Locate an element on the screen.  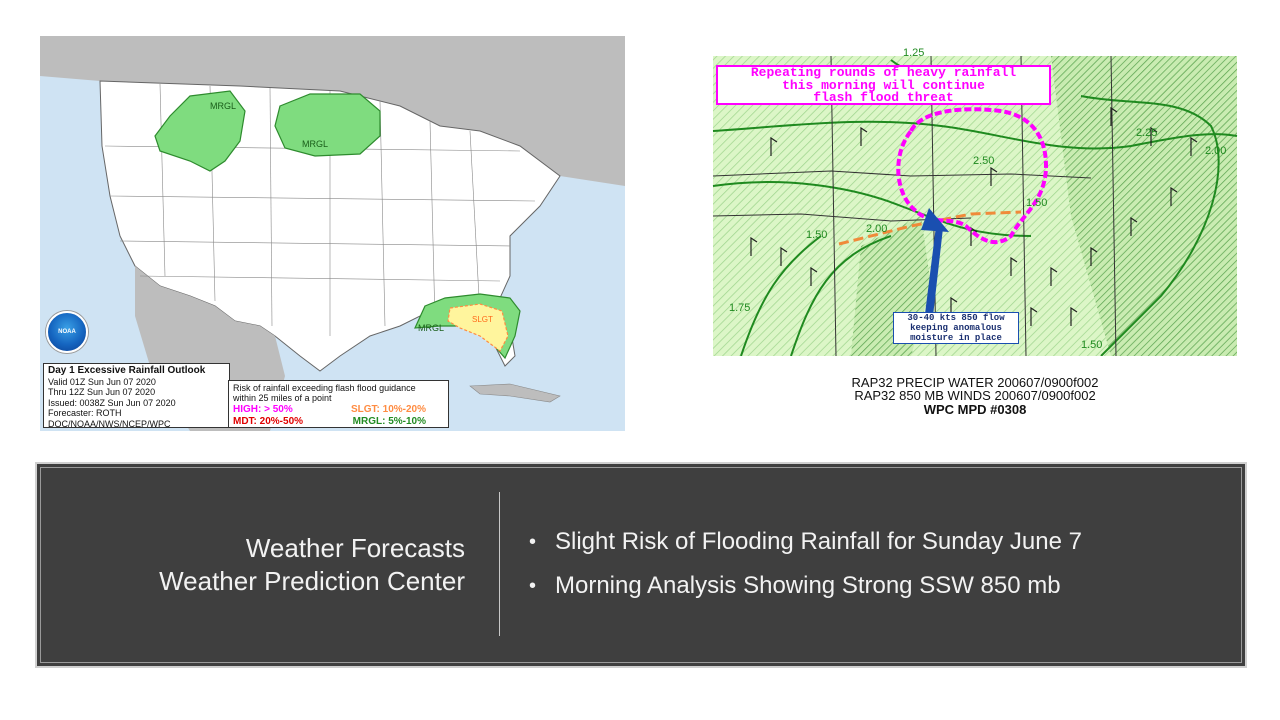
slgt-label-se: SLGT is located at coordinates (482, 319).